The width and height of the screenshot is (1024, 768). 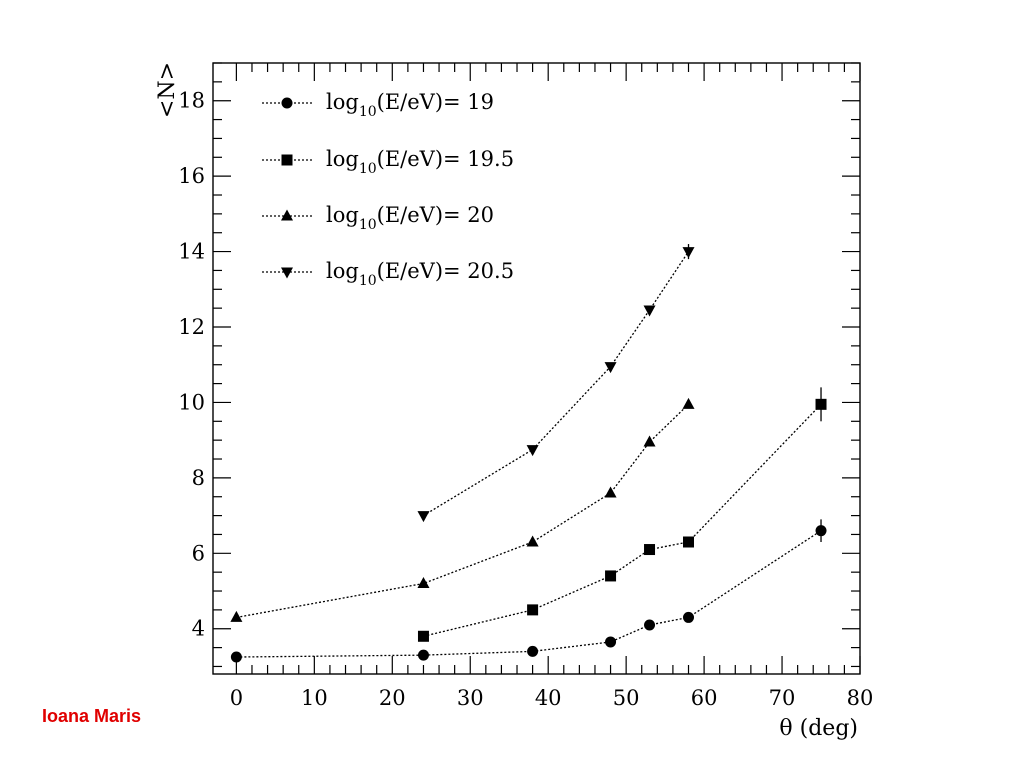 What do you see at coordinates (420, 162) in the screenshot?
I see `legend-label: log10(E/eV)= 19.5` at bounding box center [420, 162].